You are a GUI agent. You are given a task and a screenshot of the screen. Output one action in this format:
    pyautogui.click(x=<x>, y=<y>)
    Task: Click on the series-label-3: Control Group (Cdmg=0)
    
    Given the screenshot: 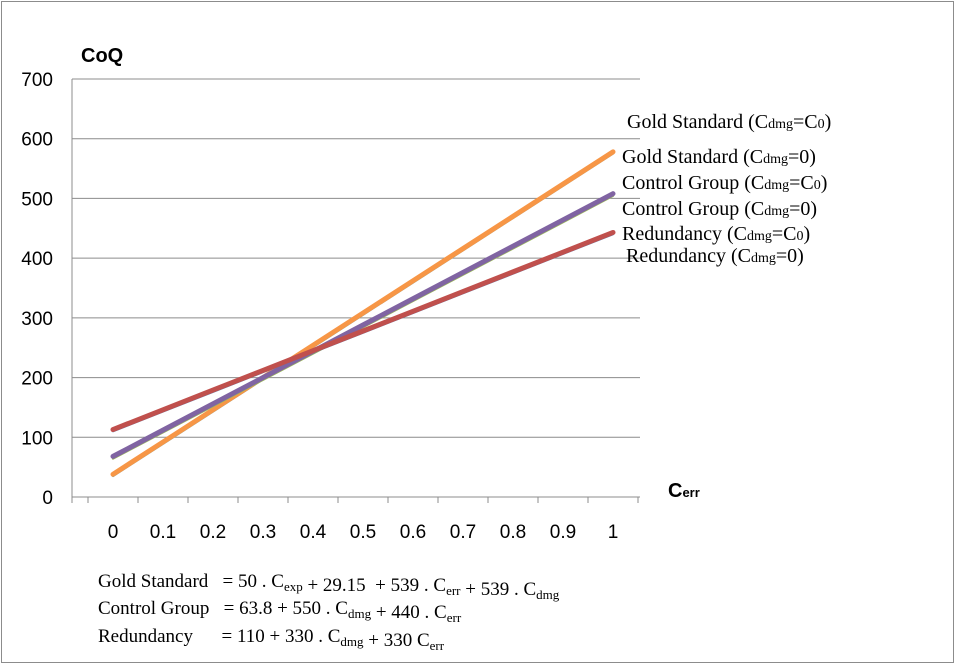 What is the action you would take?
    pyautogui.click(x=719, y=209)
    